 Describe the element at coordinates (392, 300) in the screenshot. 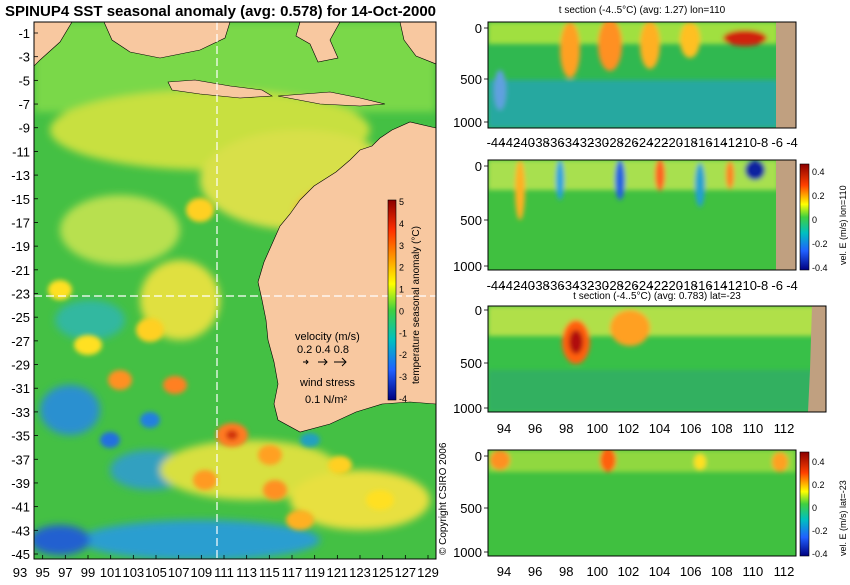

I see `sst-colorbar-bar` at that location.